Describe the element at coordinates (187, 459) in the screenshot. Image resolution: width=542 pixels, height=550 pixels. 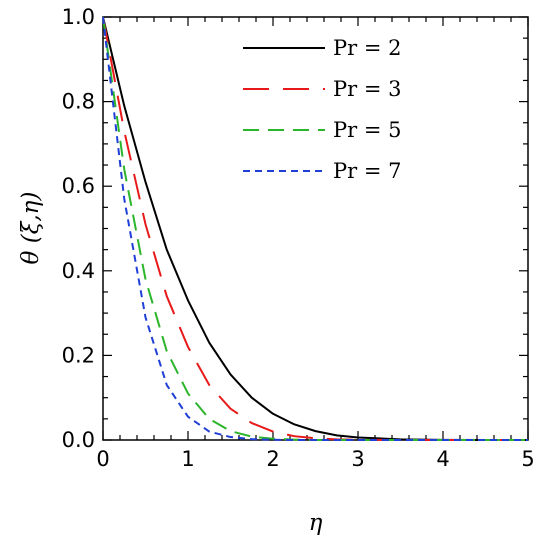
I see `x-tick-label: 1` at that location.